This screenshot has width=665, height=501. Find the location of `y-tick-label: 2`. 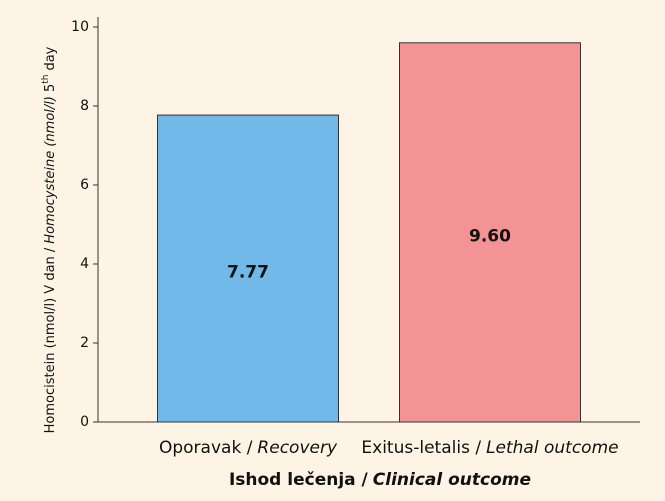

y-tick-label: 2 is located at coordinates (84, 343).